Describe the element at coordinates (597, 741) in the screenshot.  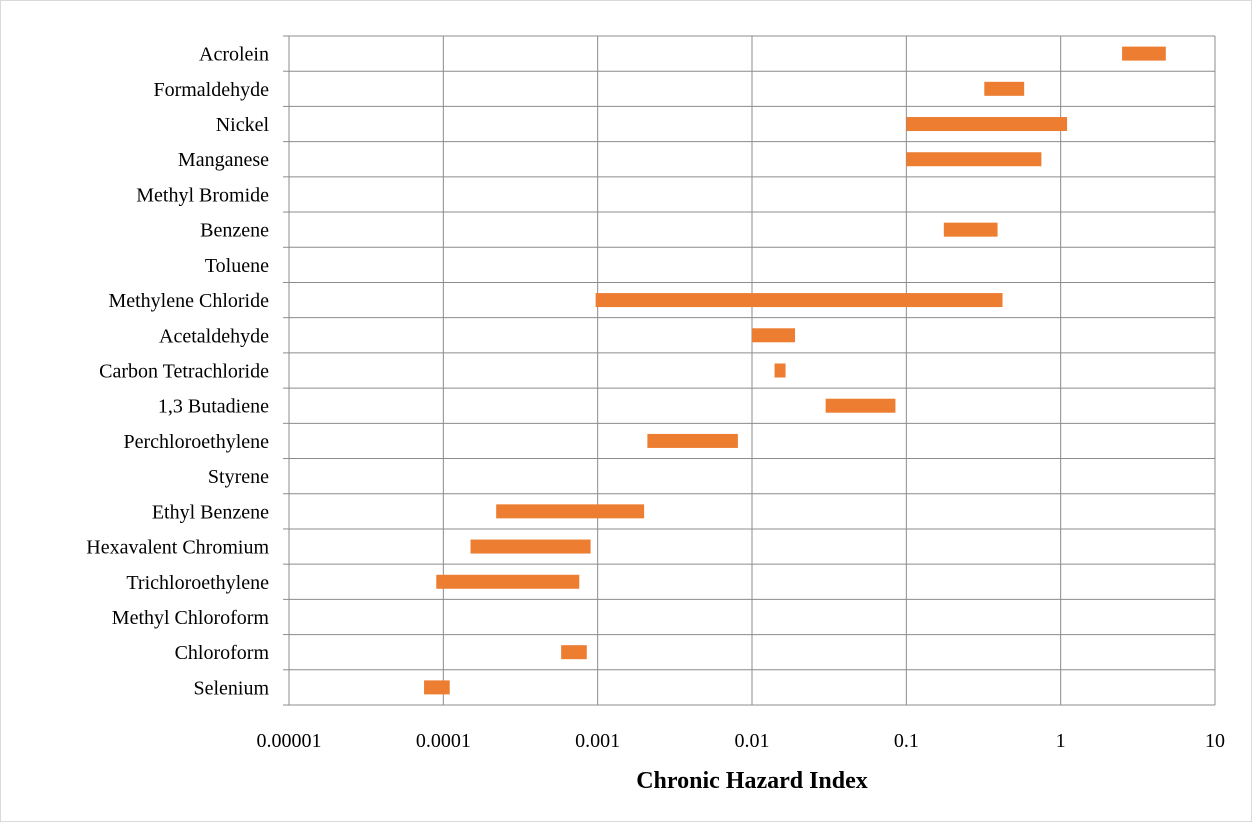
I see `x-tick-label: 0.001` at that location.